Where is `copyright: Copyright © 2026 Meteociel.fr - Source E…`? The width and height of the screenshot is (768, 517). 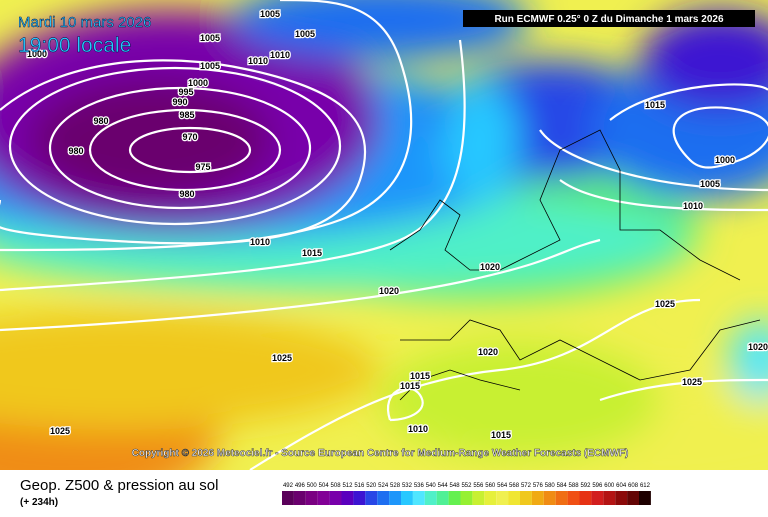 copyright: Copyright © 2026 Meteociel.fr - Source E… is located at coordinates (380, 453).